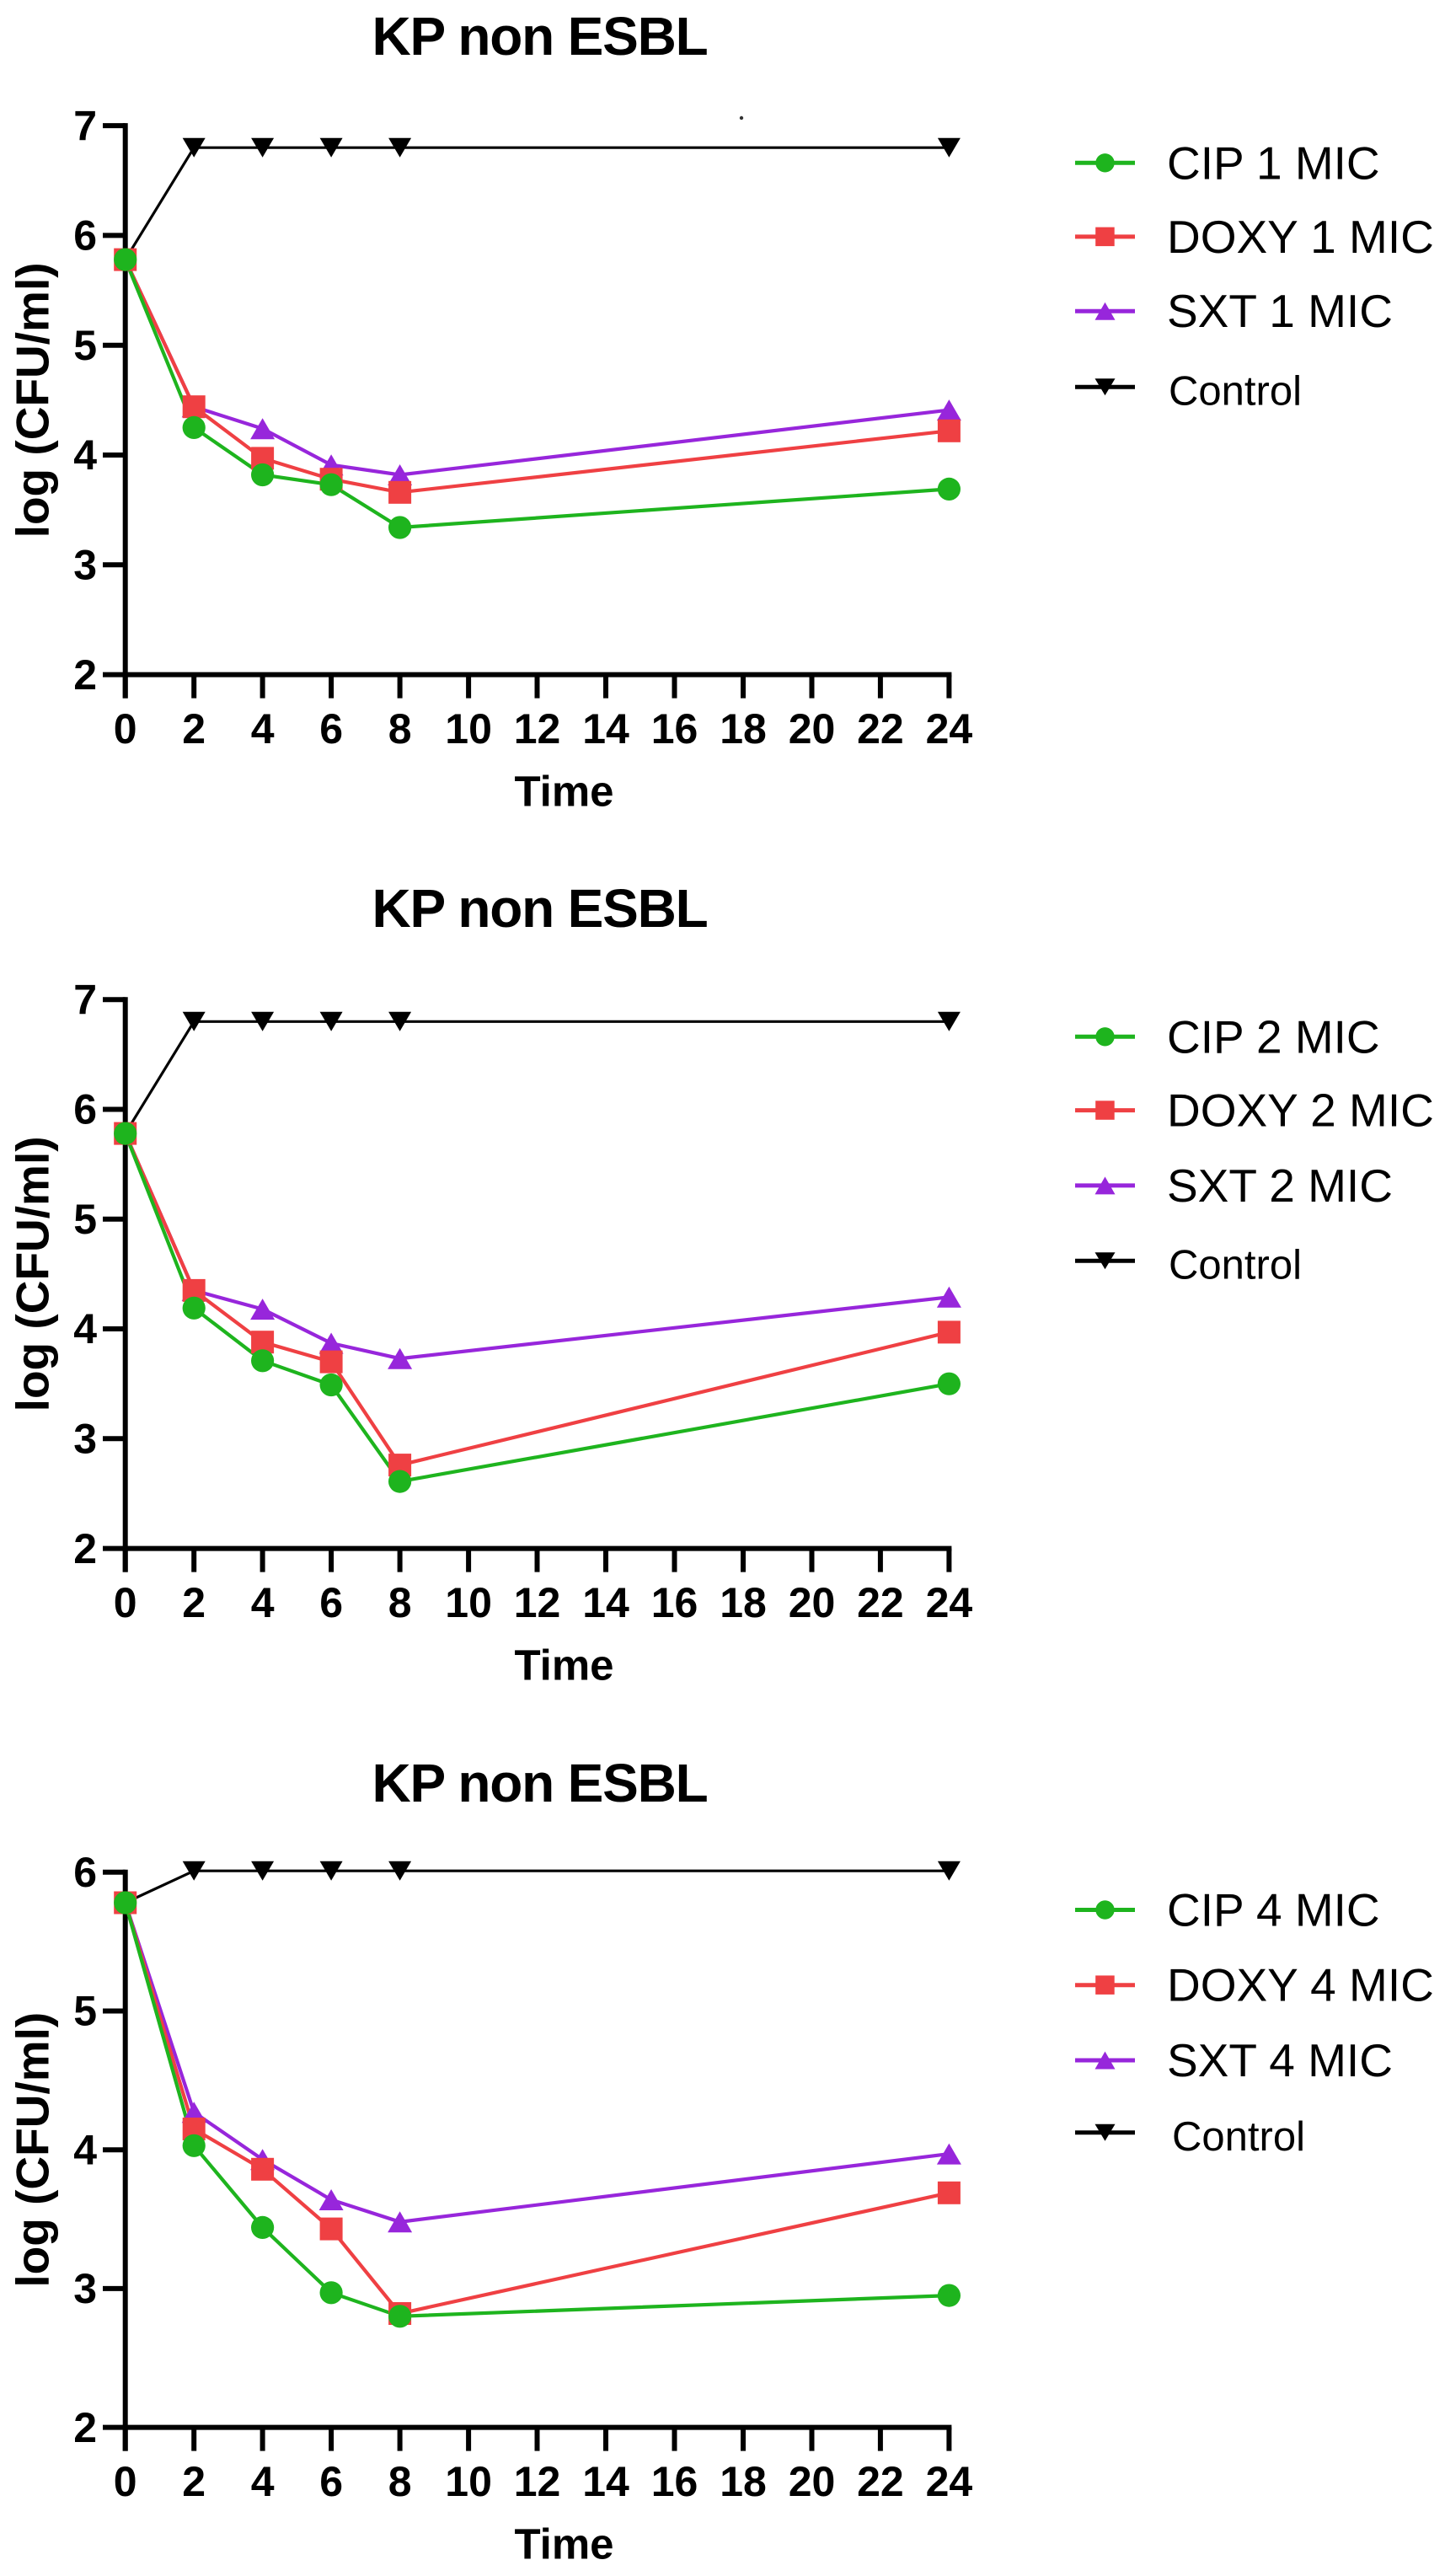 This screenshot has height=2576, width=1445. I want to click on svg-text: DOXY 2 MIC, so click(1300, 1111).